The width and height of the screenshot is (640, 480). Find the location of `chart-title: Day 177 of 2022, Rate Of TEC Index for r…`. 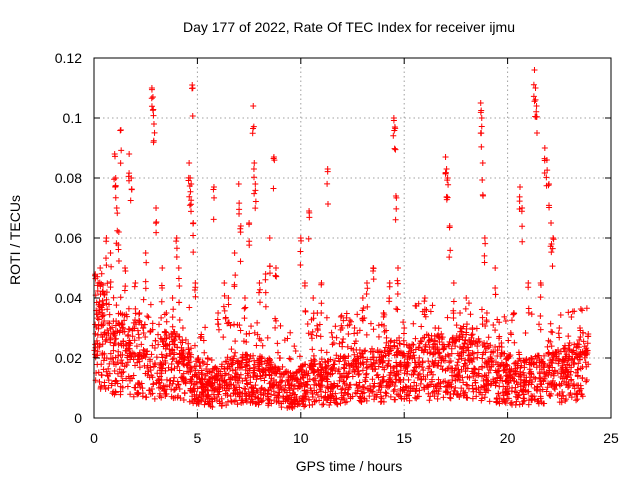

chart-title: Day 177 of 2022, Rate Of TEC Index for r… is located at coordinates (349, 27).